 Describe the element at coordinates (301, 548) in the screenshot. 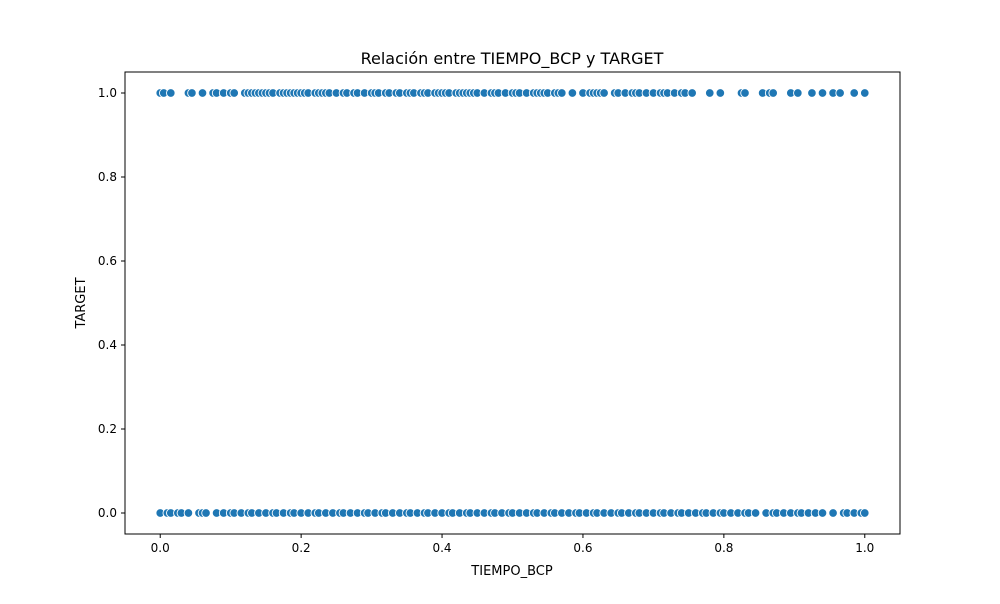

I see `x-tick-label: 0.2` at that location.